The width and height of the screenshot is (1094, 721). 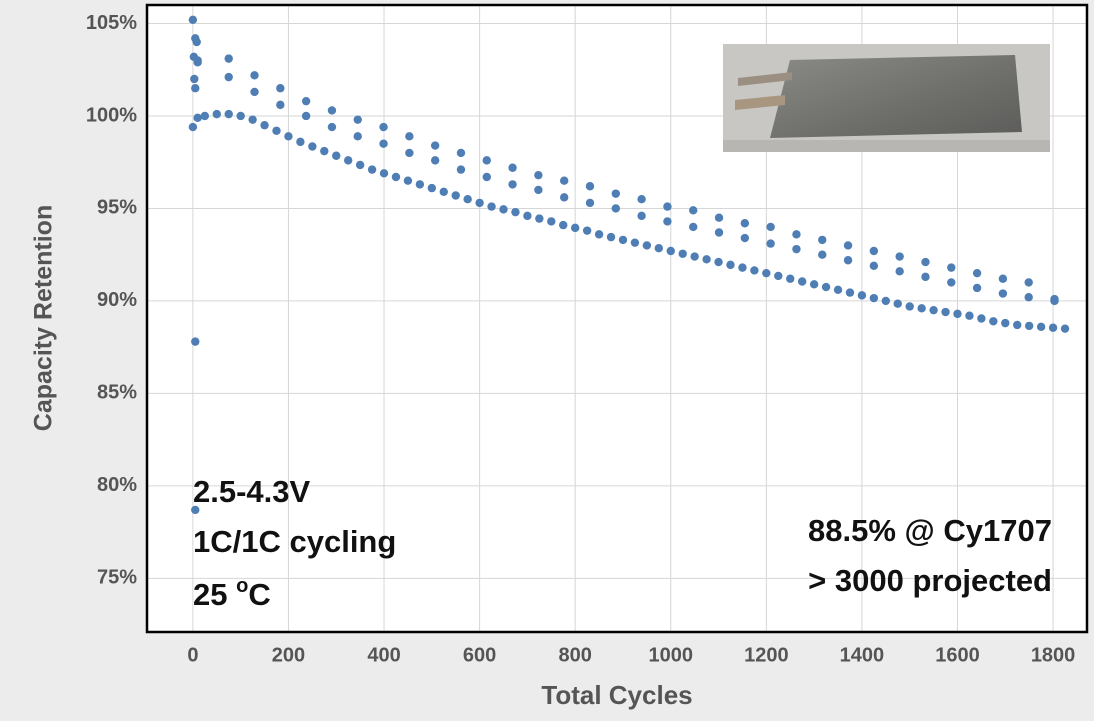 What do you see at coordinates (44, 318) in the screenshot?
I see `y-axis-label: Capacity Retention` at bounding box center [44, 318].